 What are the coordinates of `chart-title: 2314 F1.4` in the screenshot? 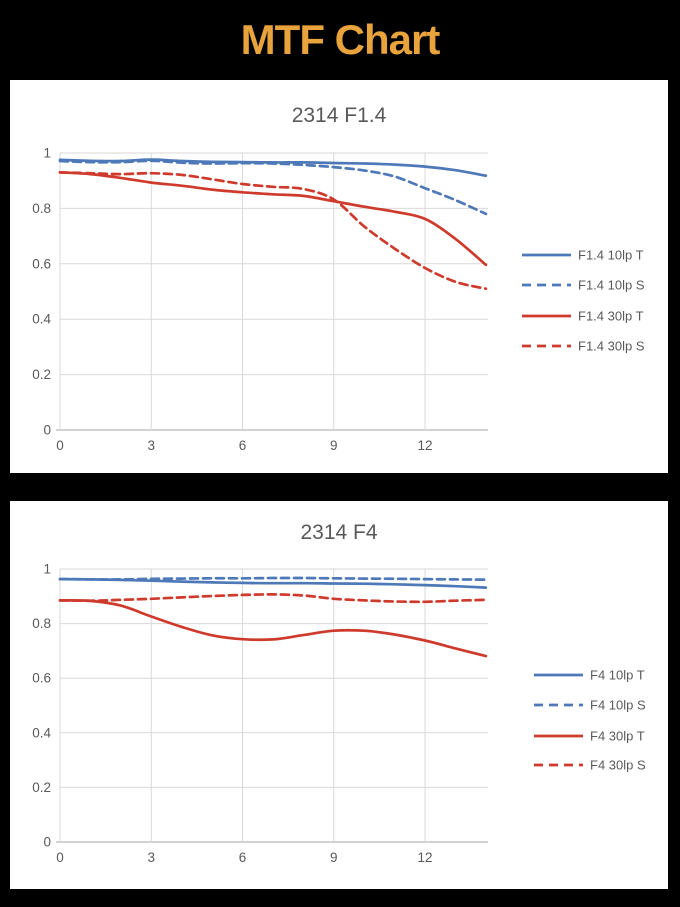 It's located at (339, 115).